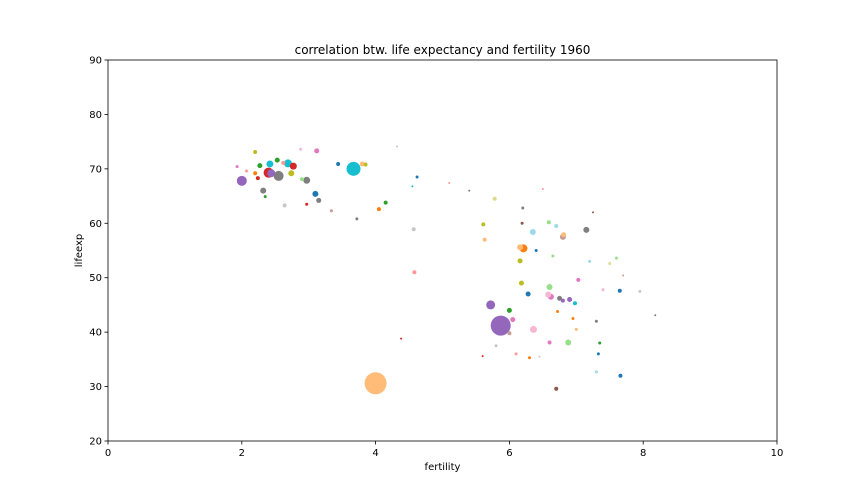 This screenshot has height=504, width=864. Describe the element at coordinates (242, 453) in the screenshot. I see `x-tick-label: 2` at that location.